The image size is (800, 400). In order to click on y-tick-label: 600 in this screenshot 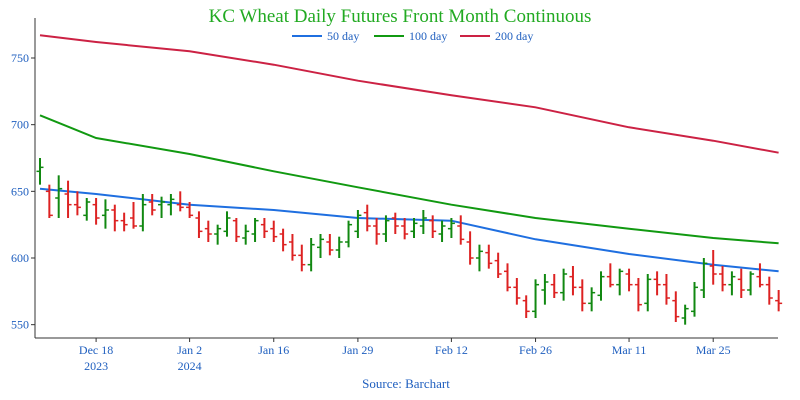, I will do `click(20, 258)`.